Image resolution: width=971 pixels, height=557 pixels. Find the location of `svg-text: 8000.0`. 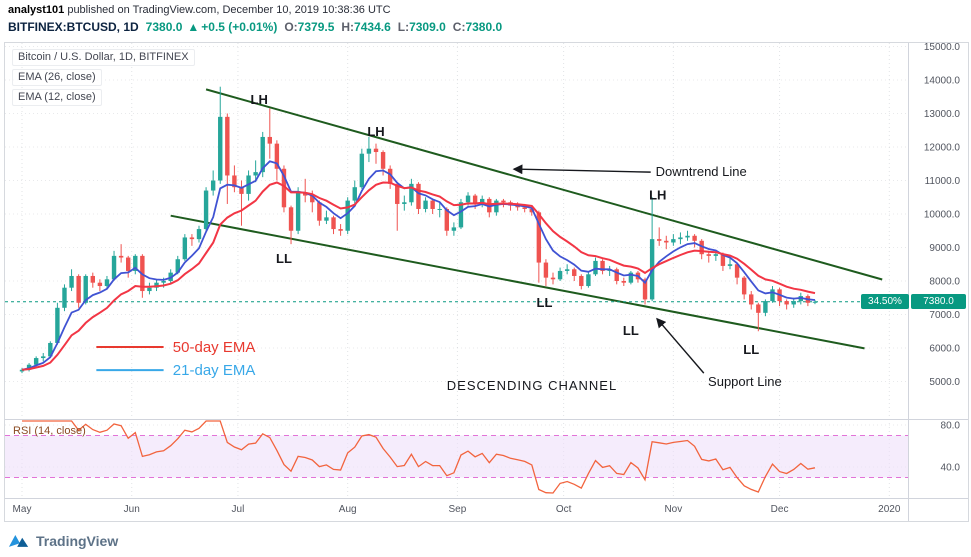

svg-text: 8000.0 is located at coordinates (944, 282).